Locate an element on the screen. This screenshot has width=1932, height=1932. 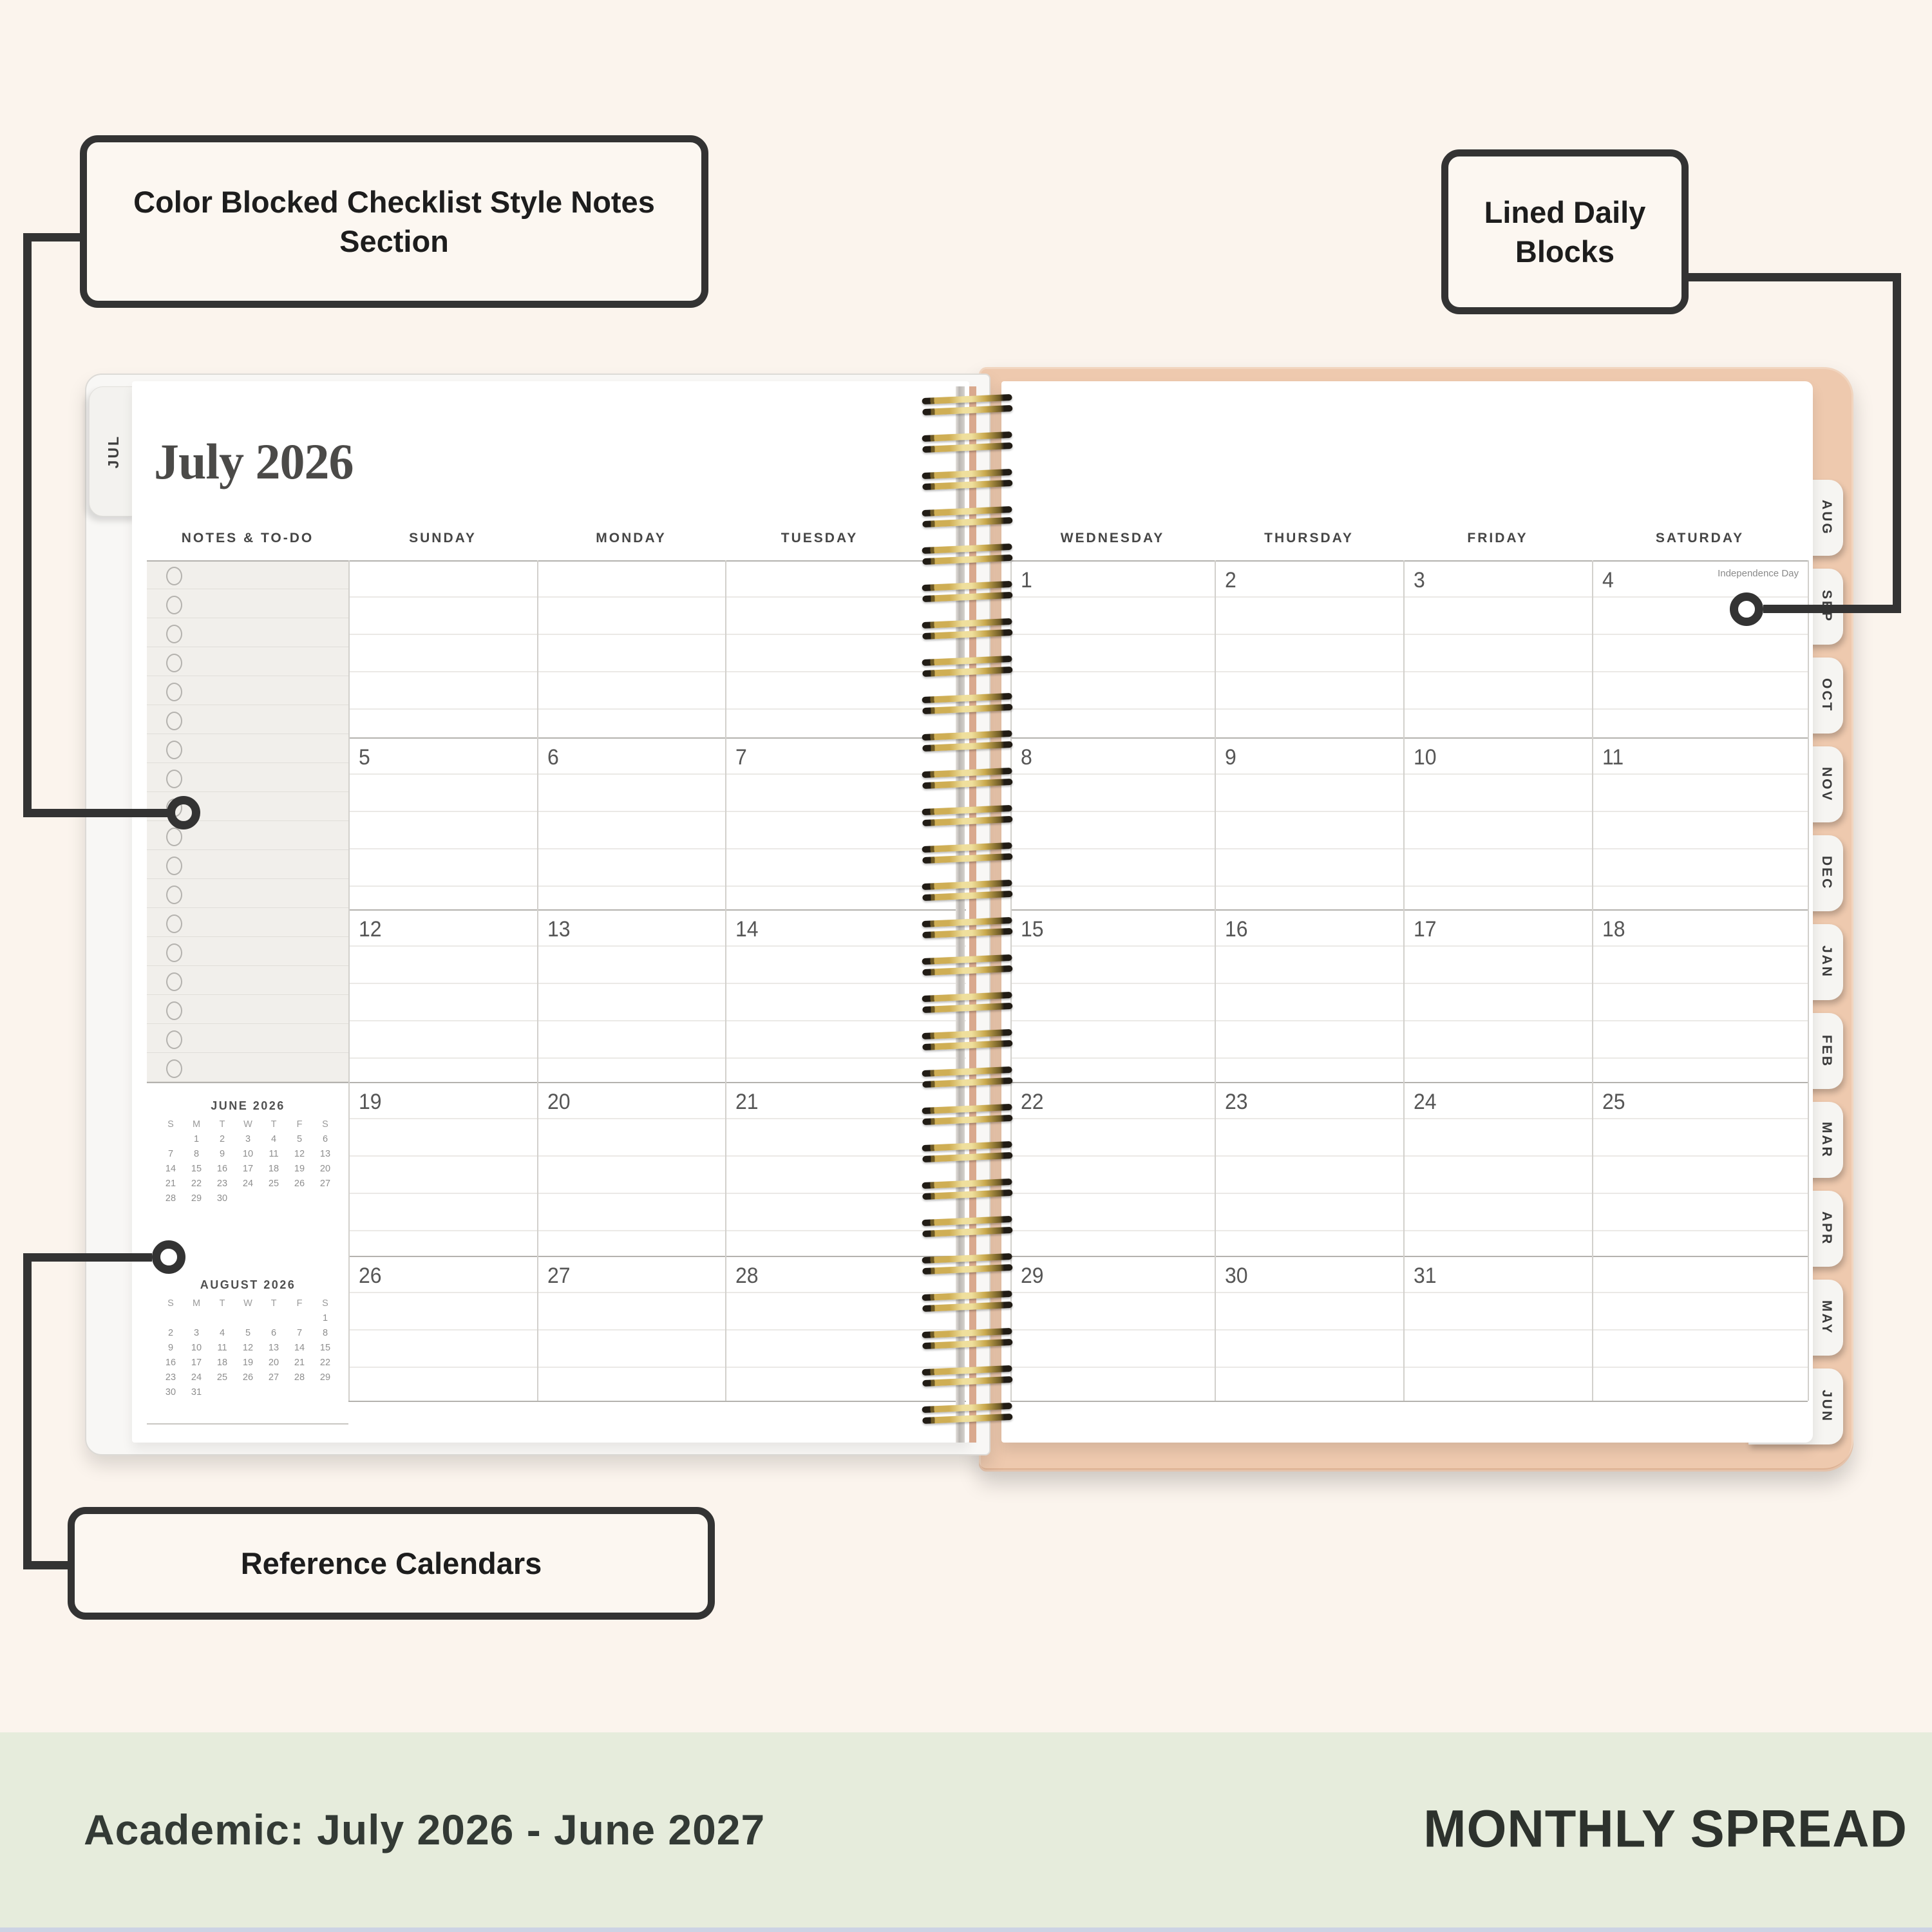
week-row is located at coordinates (657, 649).